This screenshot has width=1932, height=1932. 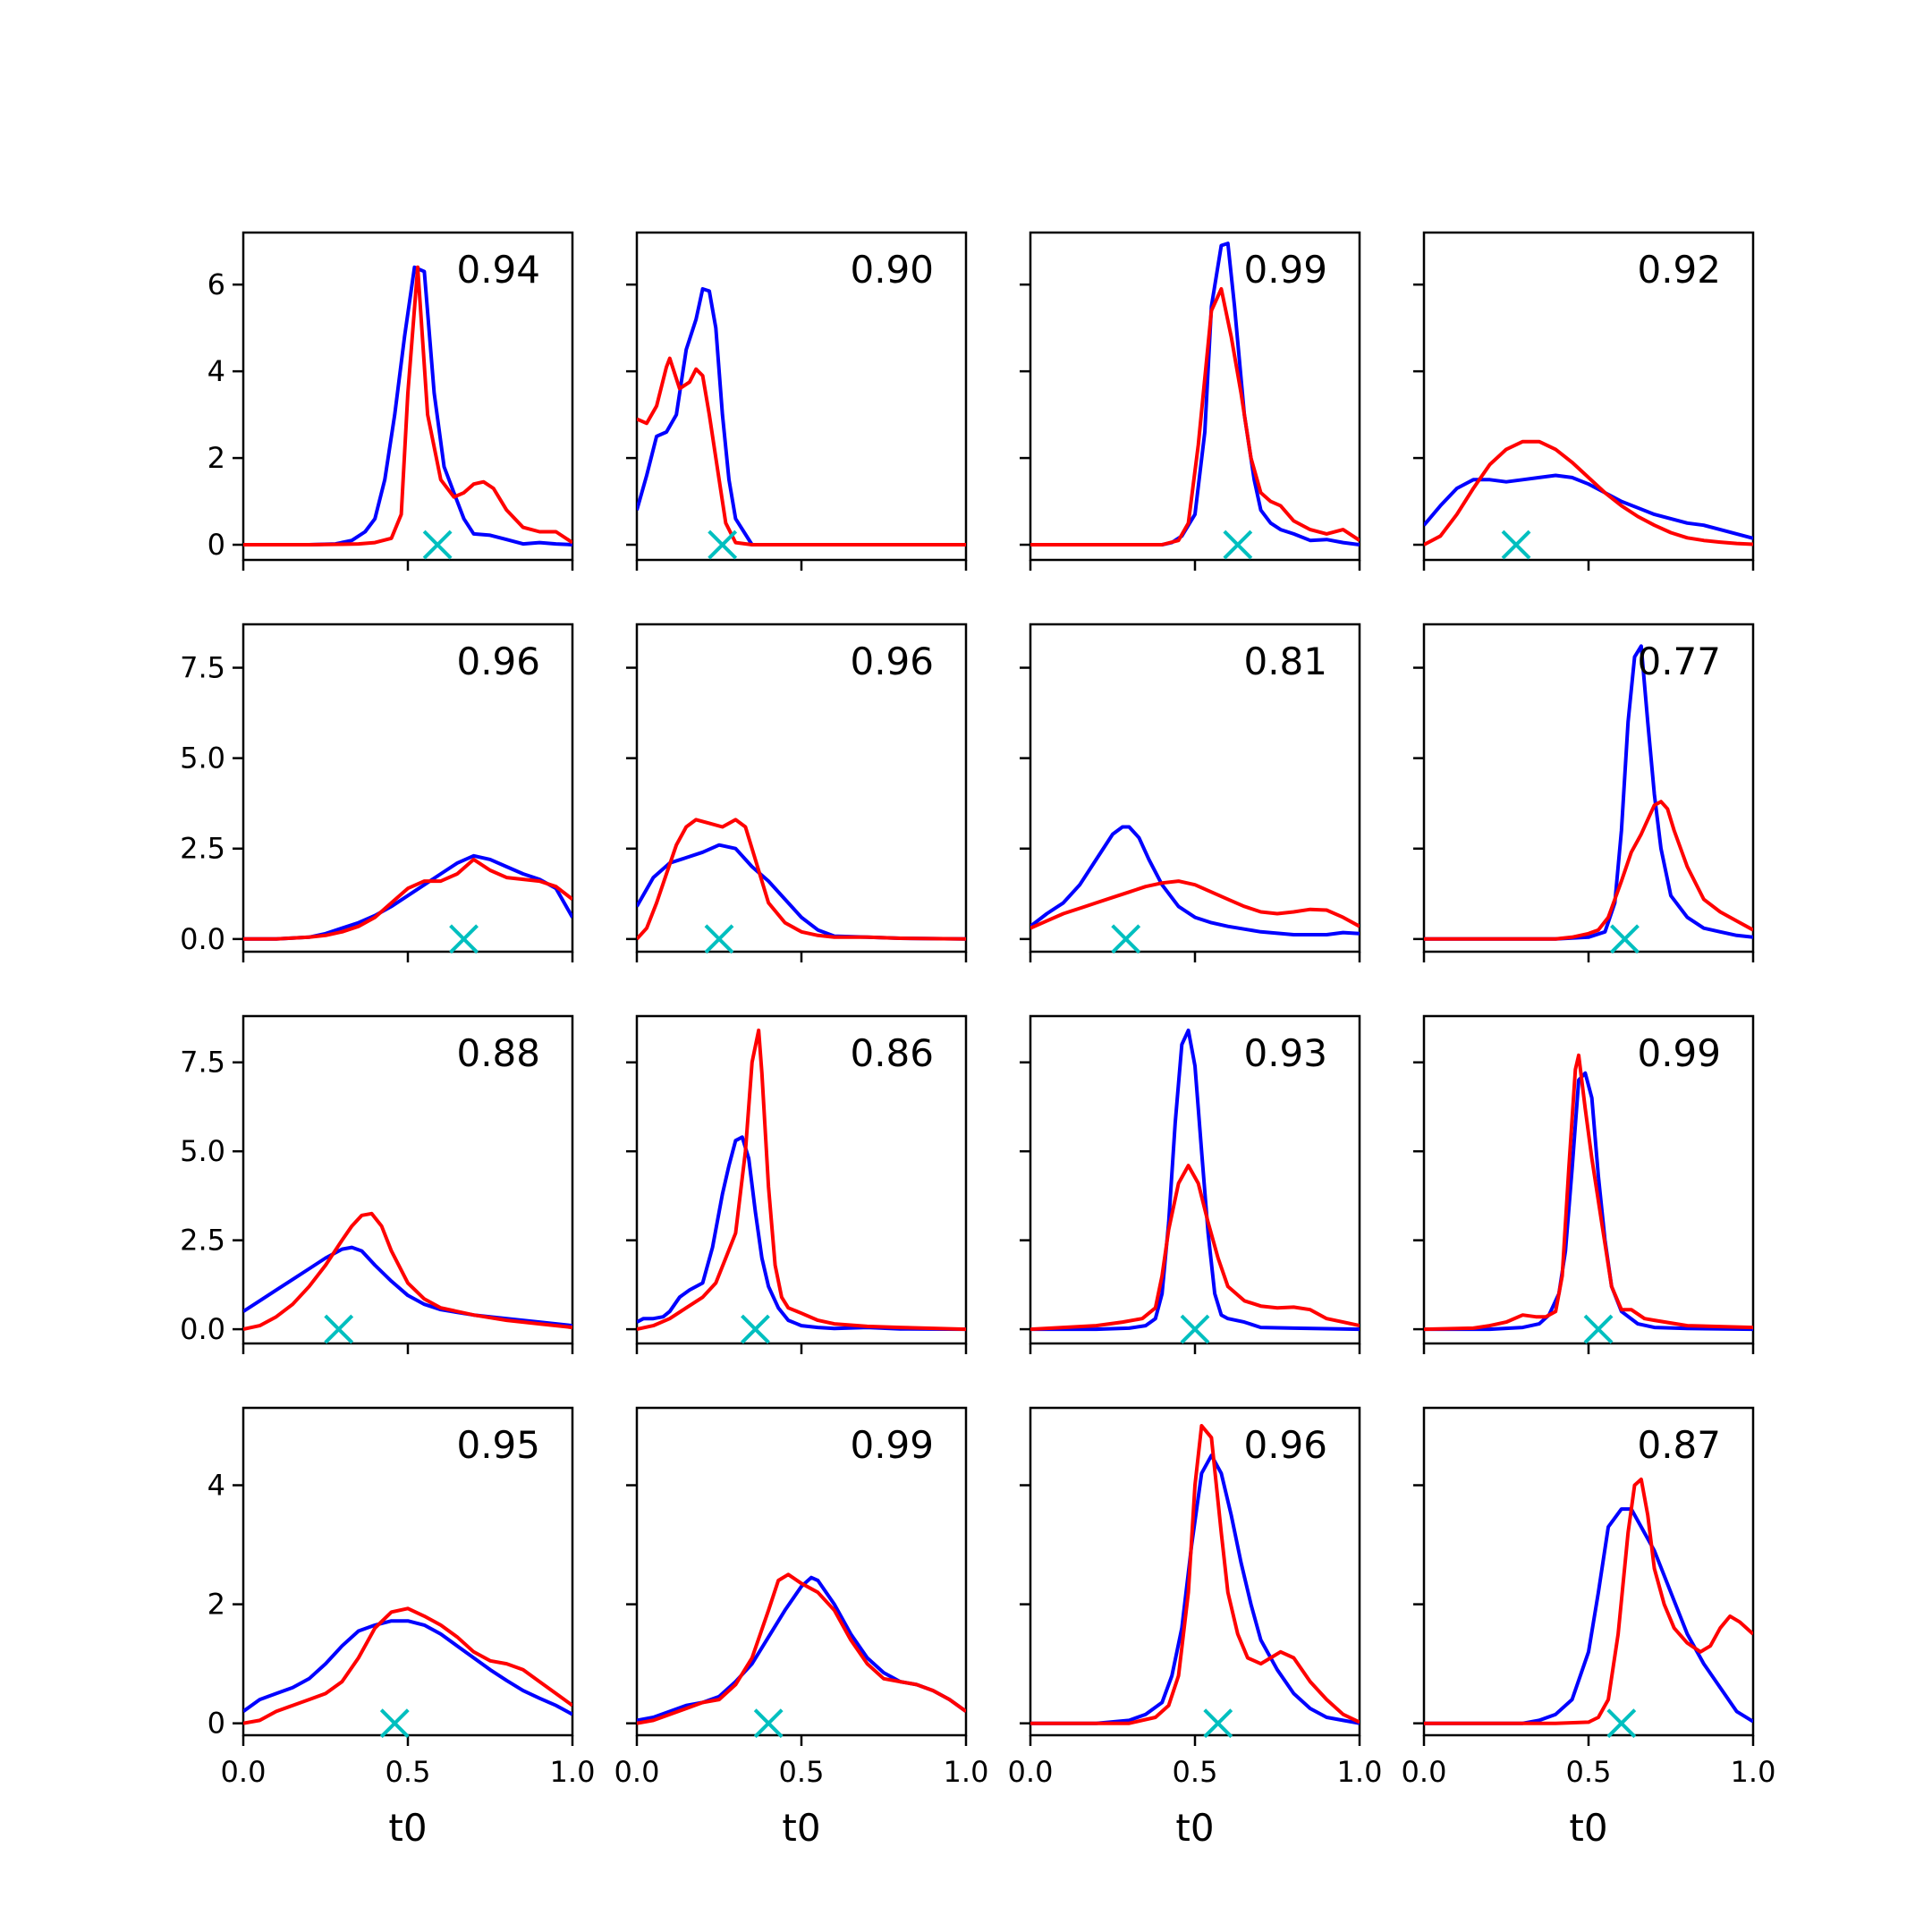 I want to click on y-tick-label: 6, so click(x=216, y=284).